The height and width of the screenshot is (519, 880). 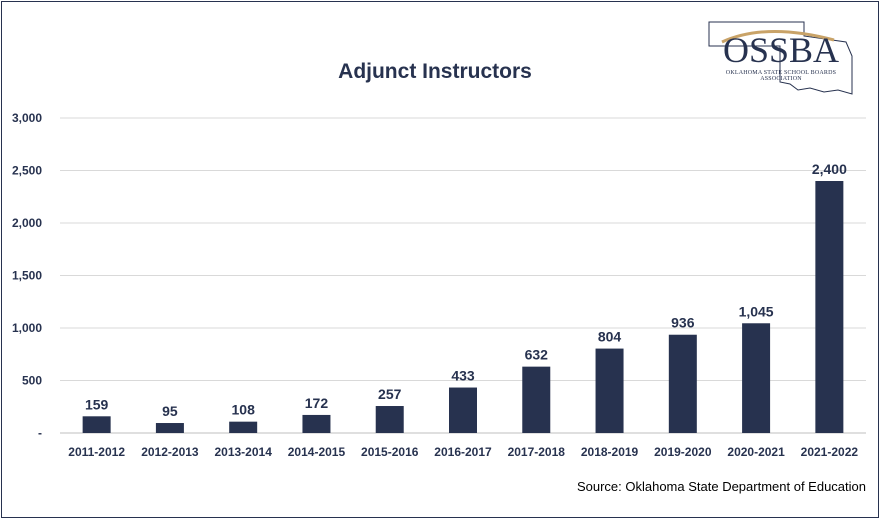 I want to click on data-label: 804, so click(x=610, y=337).